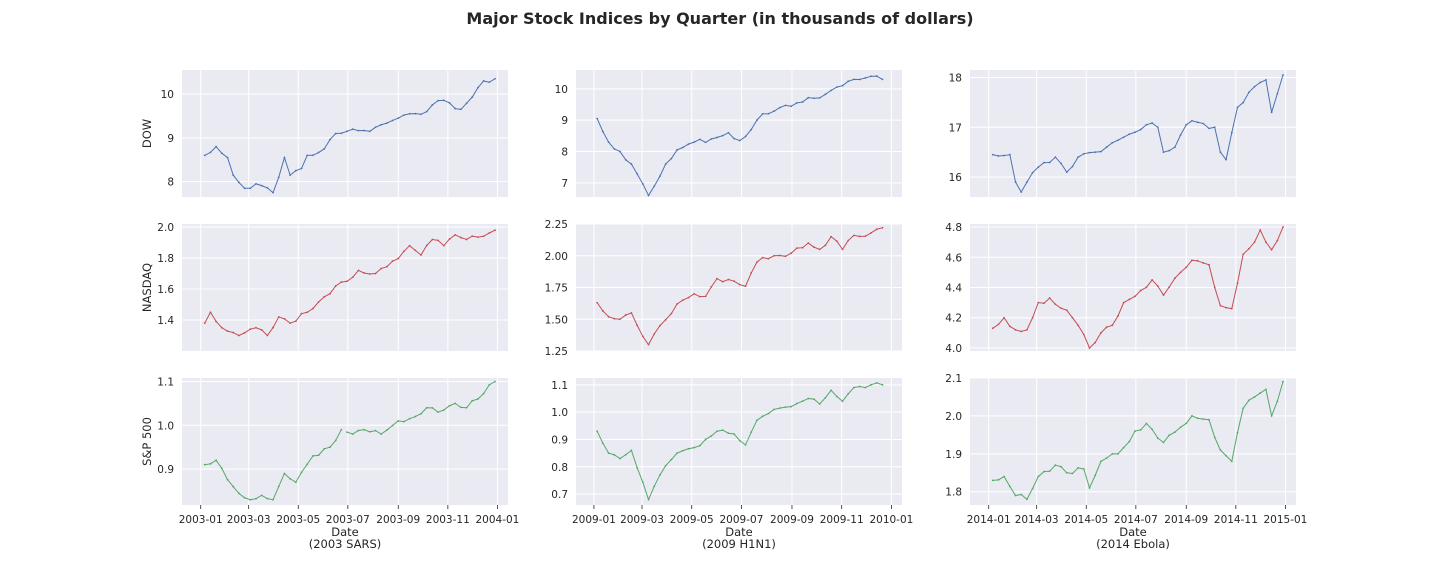 Image resolution: width=1440 pixels, height=576 pixels. I want to click on y-tick-label: 9, so click(564, 121).